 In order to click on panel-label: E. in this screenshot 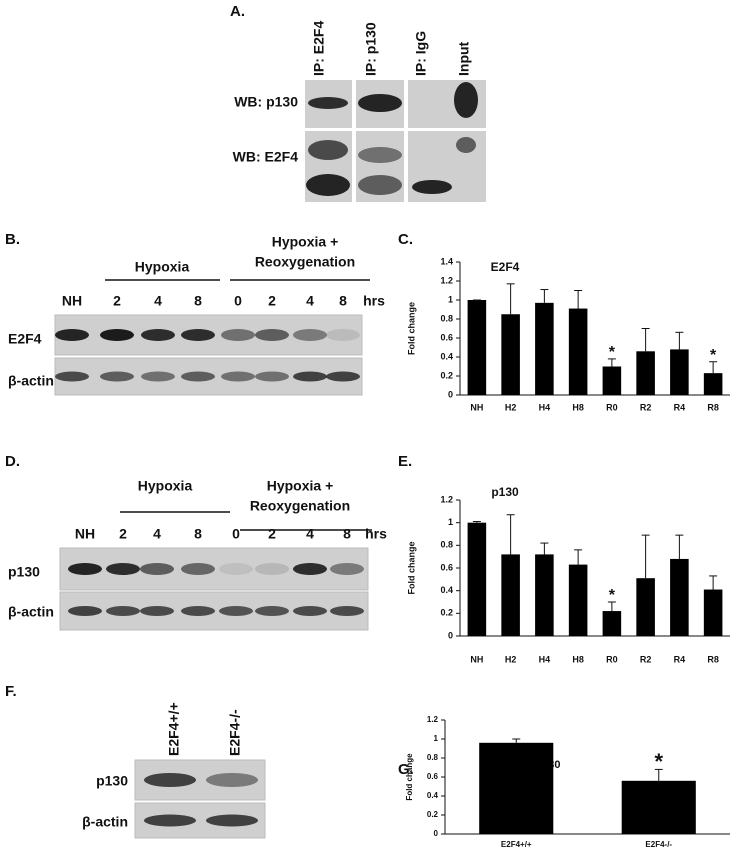, I will do `click(405, 461)`.